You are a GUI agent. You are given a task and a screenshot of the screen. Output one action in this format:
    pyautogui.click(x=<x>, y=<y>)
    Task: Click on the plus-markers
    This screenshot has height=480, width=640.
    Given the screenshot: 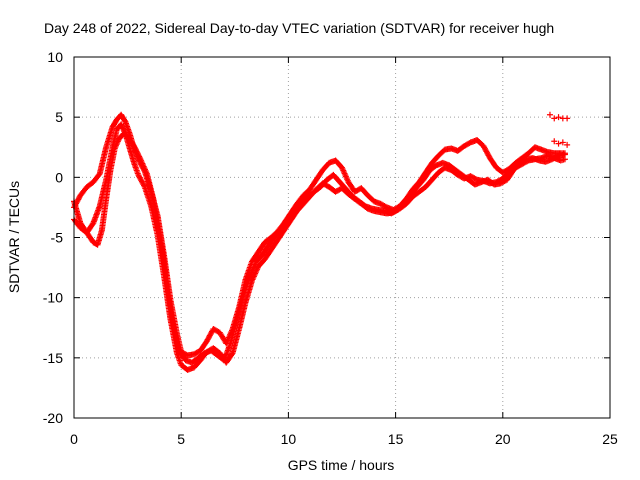 What is the action you would take?
    pyautogui.click(x=558, y=129)
    